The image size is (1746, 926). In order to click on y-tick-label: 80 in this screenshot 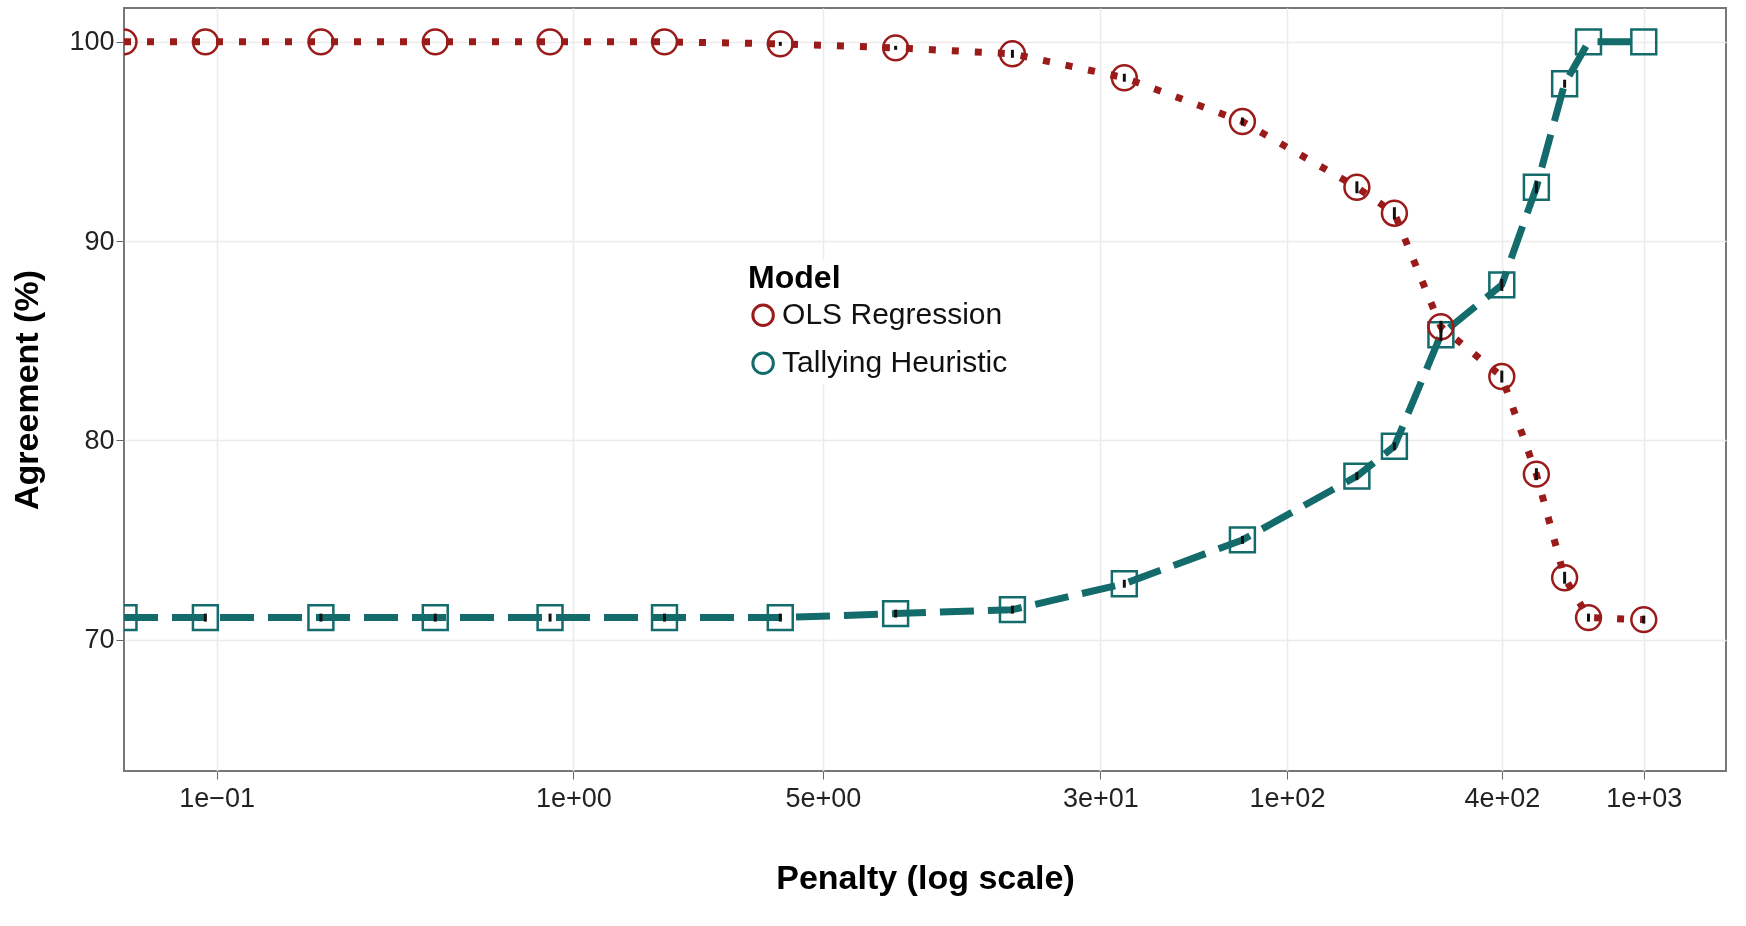, I will do `click(99, 439)`.